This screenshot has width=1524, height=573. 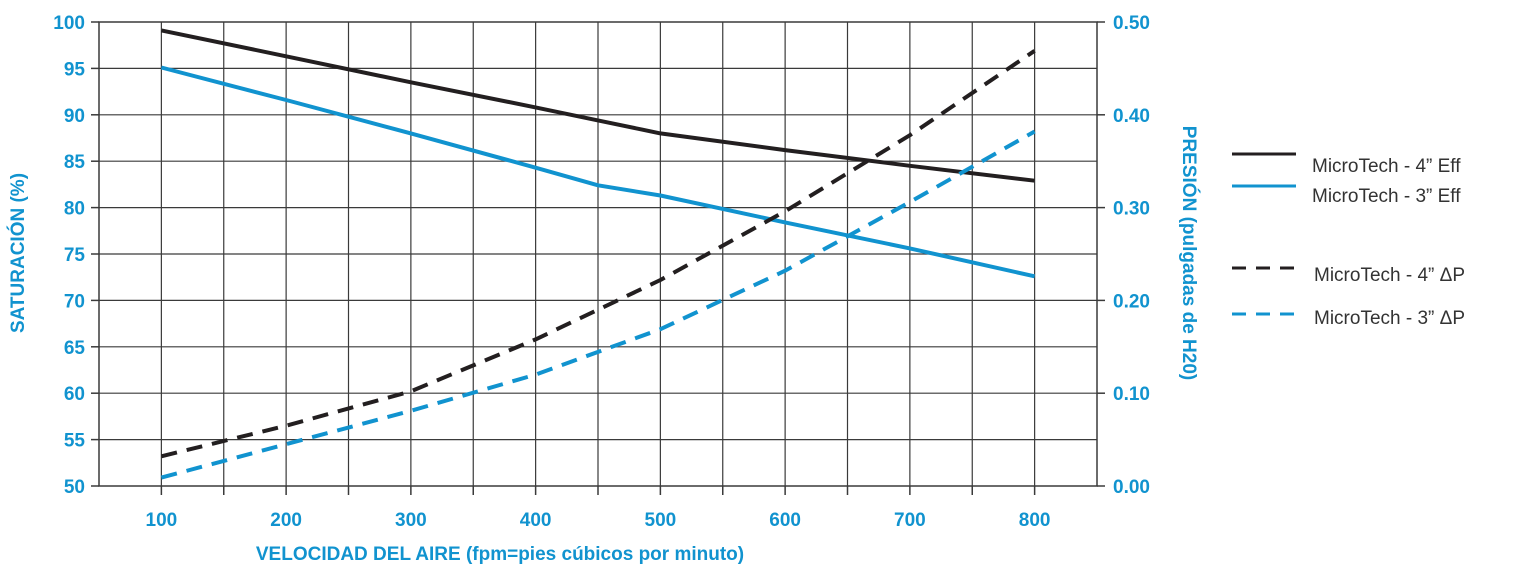 What do you see at coordinates (1131, 487) in the screenshot?
I see `right-tick-label: 0.00` at bounding box center [1131, 487].